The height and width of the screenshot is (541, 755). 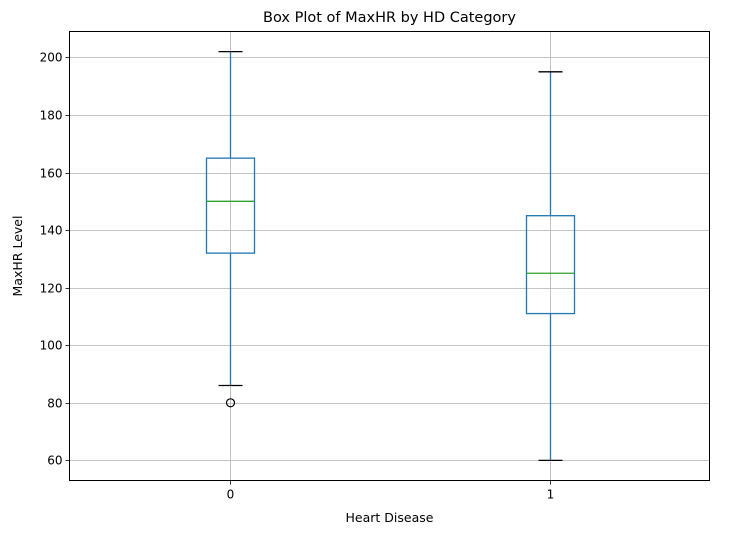 I want to click on y-tick-label: 160, so click(x=51, y=174).